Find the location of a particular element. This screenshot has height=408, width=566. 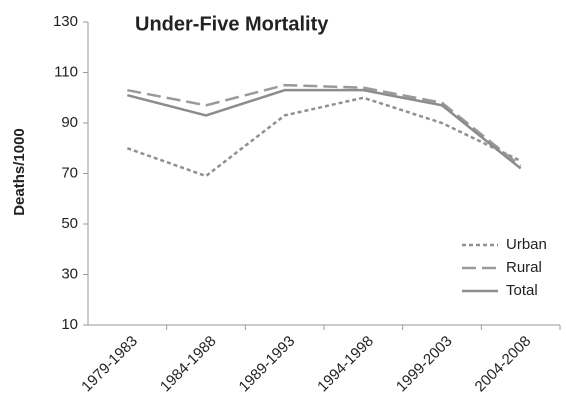

y-tick-label: 90 is located at coordinates (69, 122).